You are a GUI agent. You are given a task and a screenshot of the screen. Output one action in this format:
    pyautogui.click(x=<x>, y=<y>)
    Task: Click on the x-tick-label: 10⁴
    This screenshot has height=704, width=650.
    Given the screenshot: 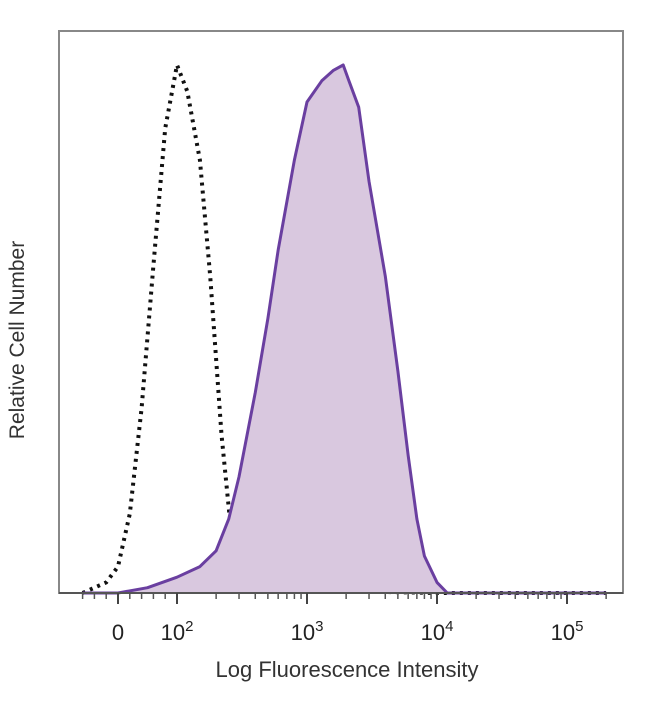 What is the action you would take?
    pyautogui.click(x=437, y=631)
    